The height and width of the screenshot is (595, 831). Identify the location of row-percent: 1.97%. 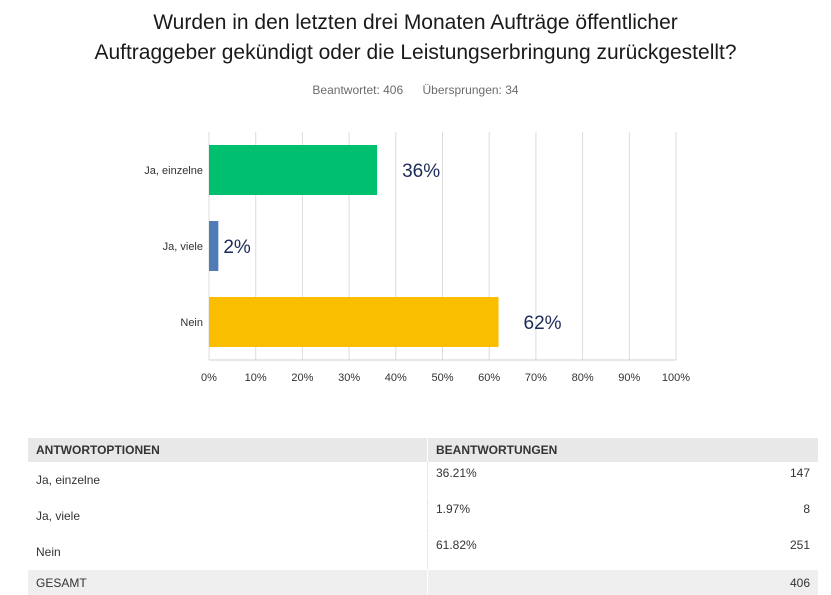
(548, 516).